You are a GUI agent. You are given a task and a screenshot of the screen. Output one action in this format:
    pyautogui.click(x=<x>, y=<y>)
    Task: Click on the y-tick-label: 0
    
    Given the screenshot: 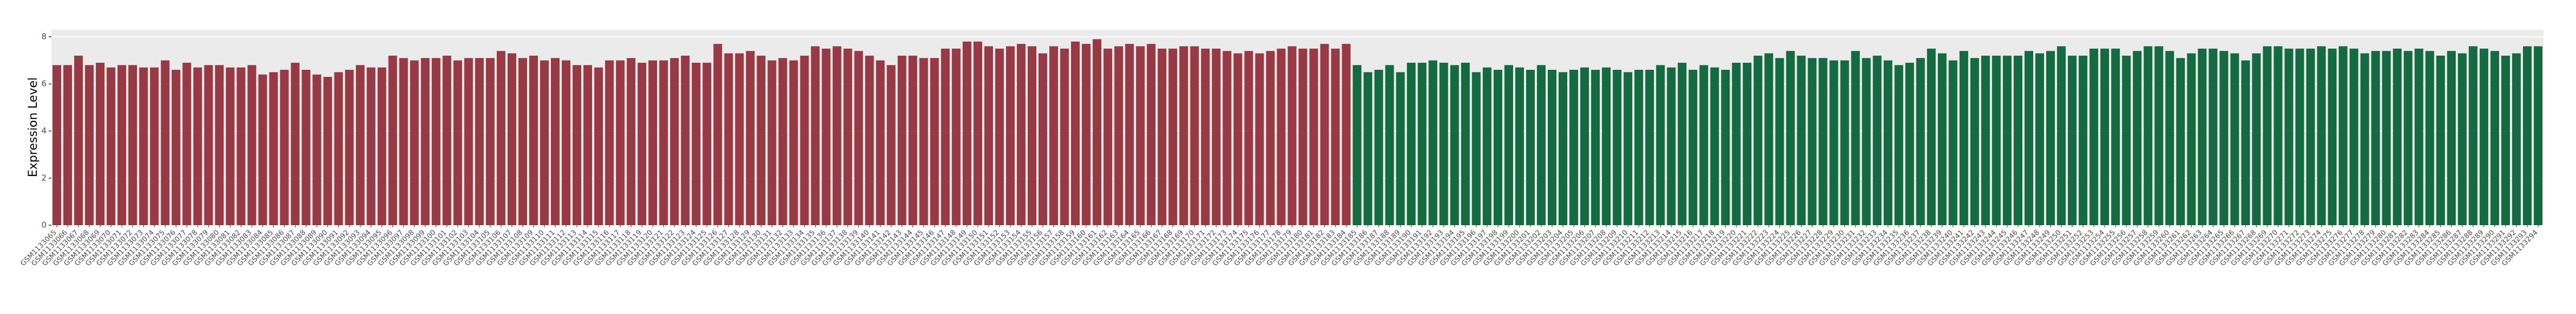 What is the action you would take?
    pyautogui.click(x=44, y=225)
    